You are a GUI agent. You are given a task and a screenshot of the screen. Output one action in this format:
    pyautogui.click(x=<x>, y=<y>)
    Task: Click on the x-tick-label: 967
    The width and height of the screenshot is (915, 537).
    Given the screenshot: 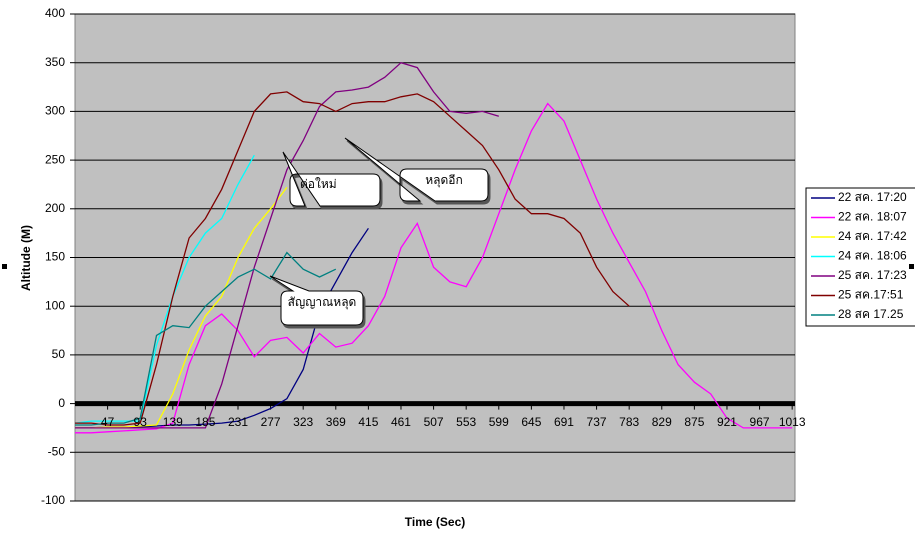 What is the action you would take?
    pyautogui.click(x=760, y=422)
    